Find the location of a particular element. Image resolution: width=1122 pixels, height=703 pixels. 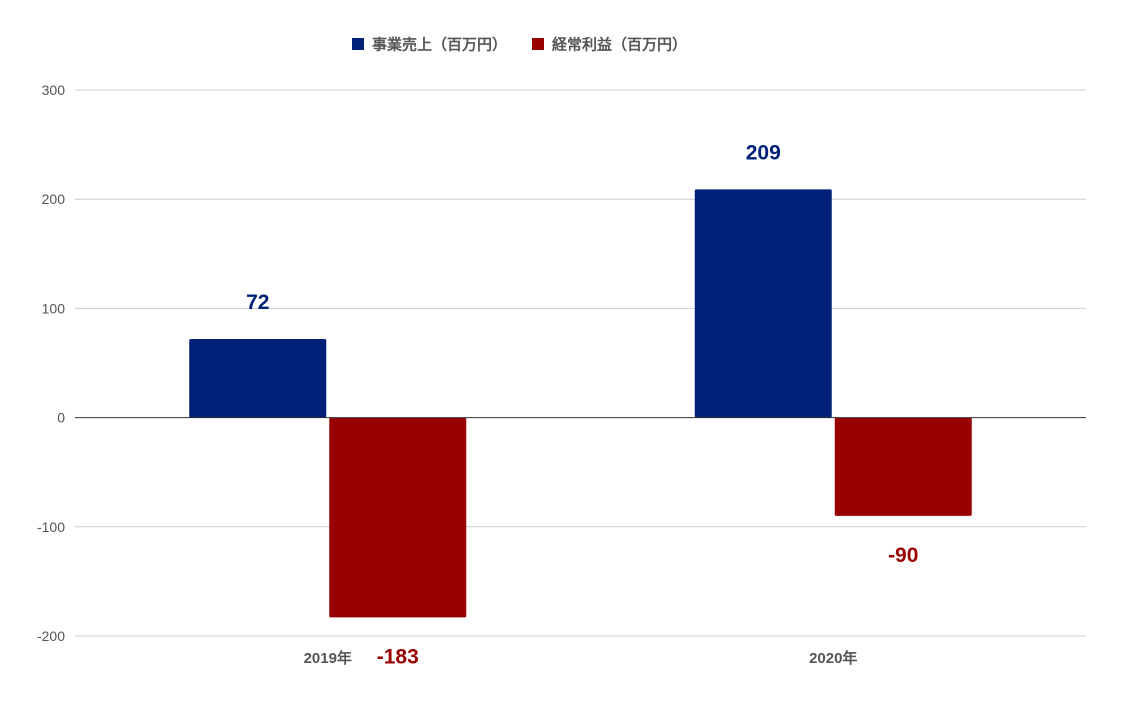

legend: 事業売上（百万円） 経常利益（百万円） is located at coordinates (519, 45).